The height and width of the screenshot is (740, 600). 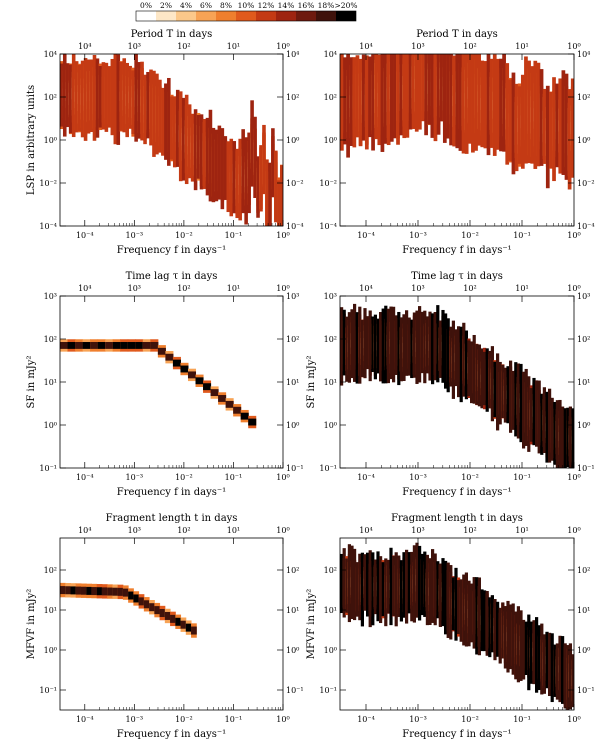 What do you see at coordinates (50, 296) in the screenshot?
I see `y-tick-label: 10³` at bounding box center [50, 296].